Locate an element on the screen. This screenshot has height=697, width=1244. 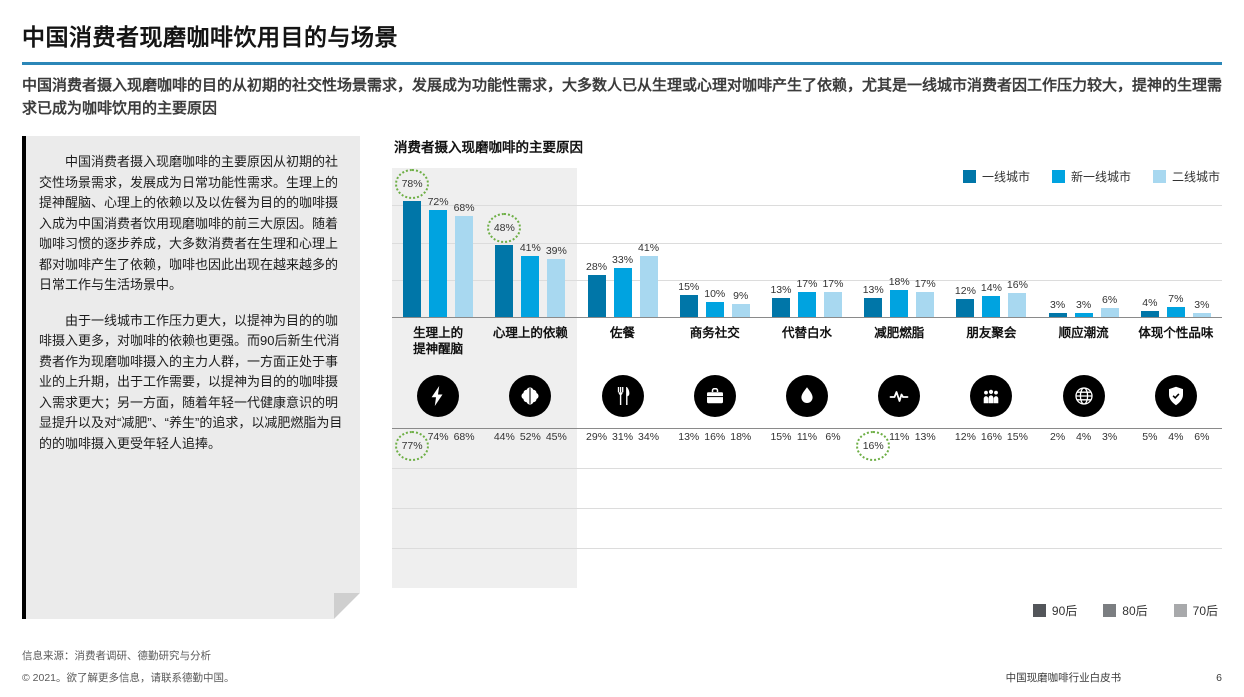
legend-label: 90后 is located at coordinates (1064, 611).